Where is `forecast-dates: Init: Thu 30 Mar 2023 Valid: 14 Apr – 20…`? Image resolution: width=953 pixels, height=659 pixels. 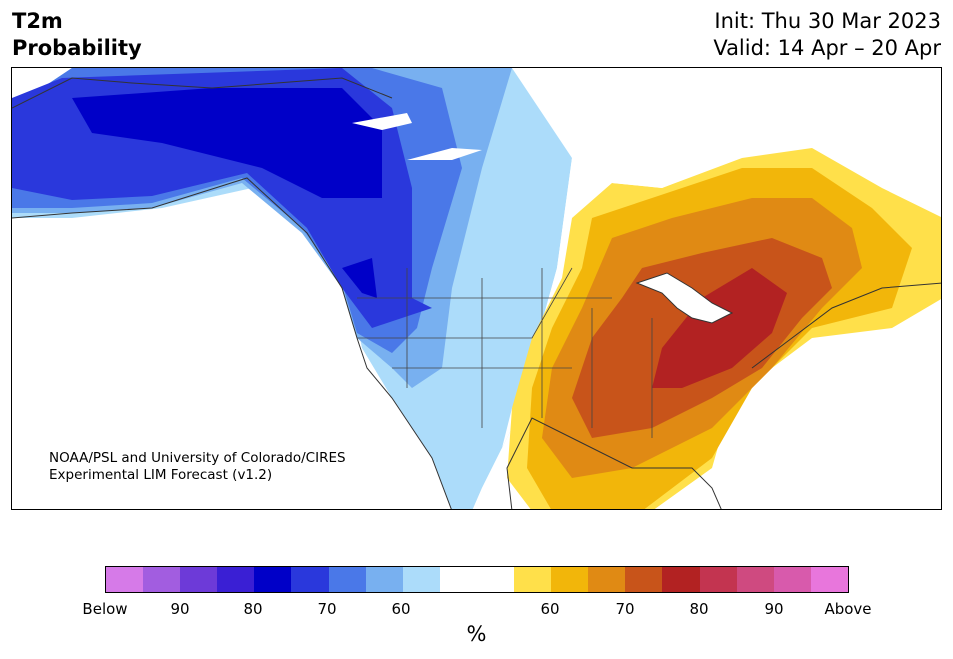
forecast-dates: Init: Thu 30 Mar 2023 Valid: 14 Apr – 20… is located at coordinates (827, 35).